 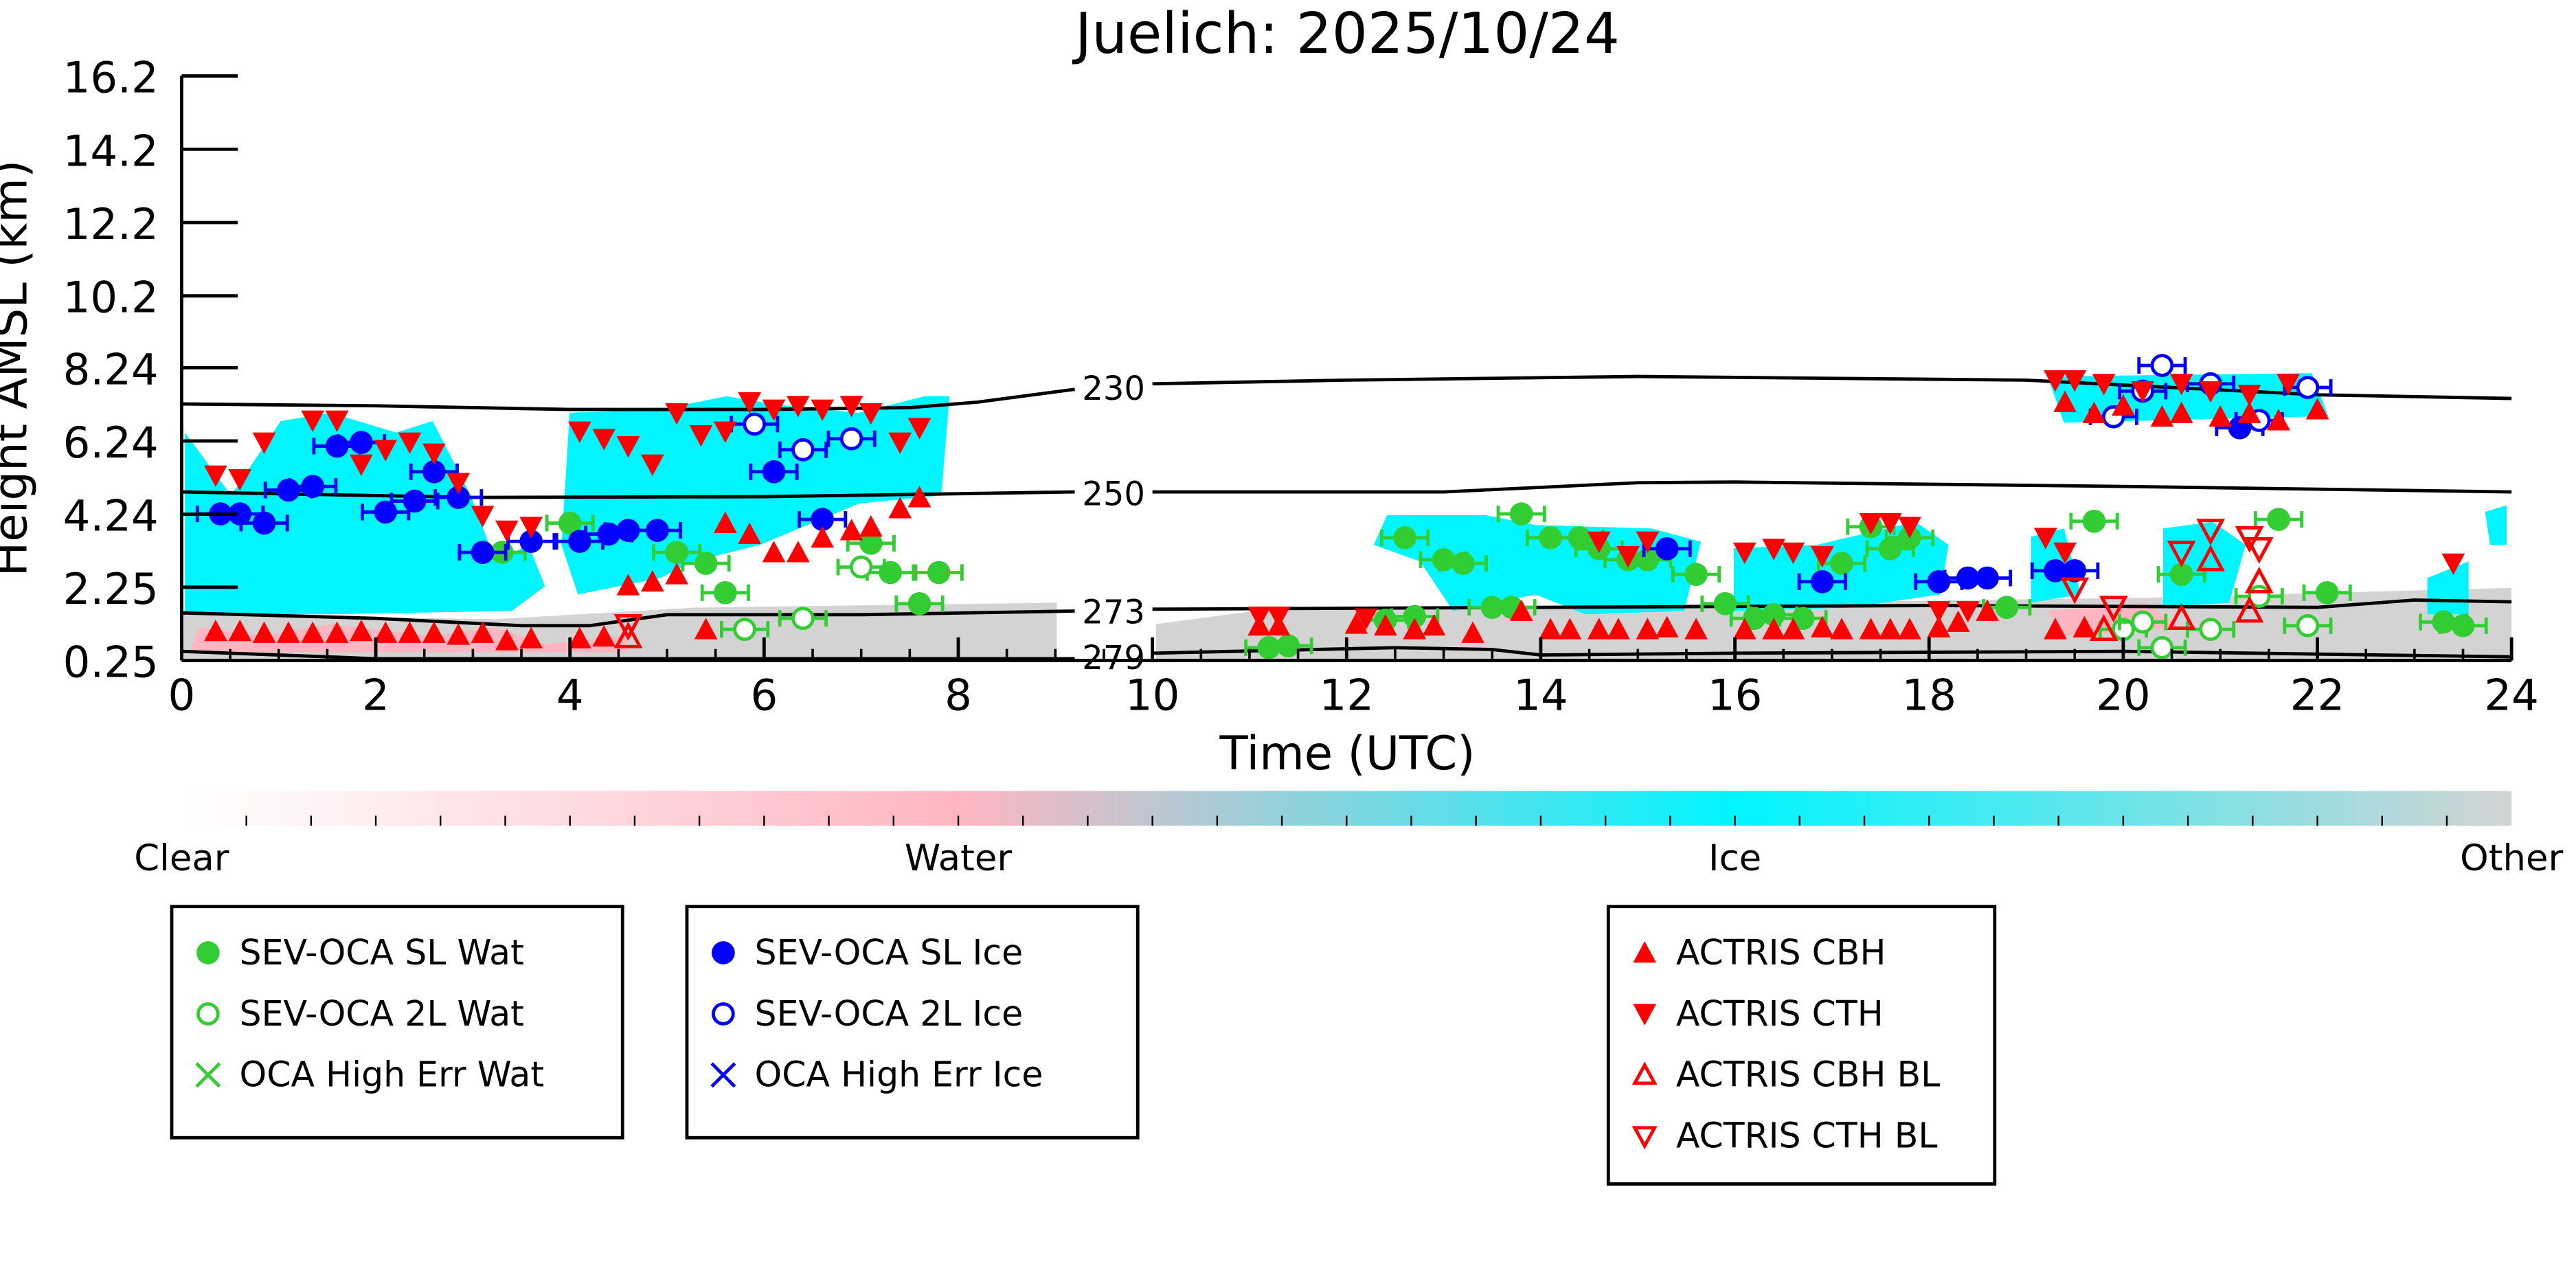 I want to click on triangle-up-icon, so click(x=1645, y=951).